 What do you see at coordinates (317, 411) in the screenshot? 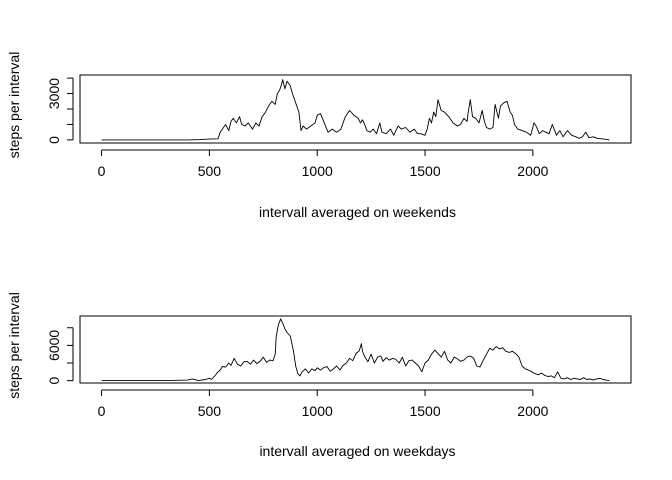
I see `weekday-x-tick-label: 1000` at bounding box center [317, 411].